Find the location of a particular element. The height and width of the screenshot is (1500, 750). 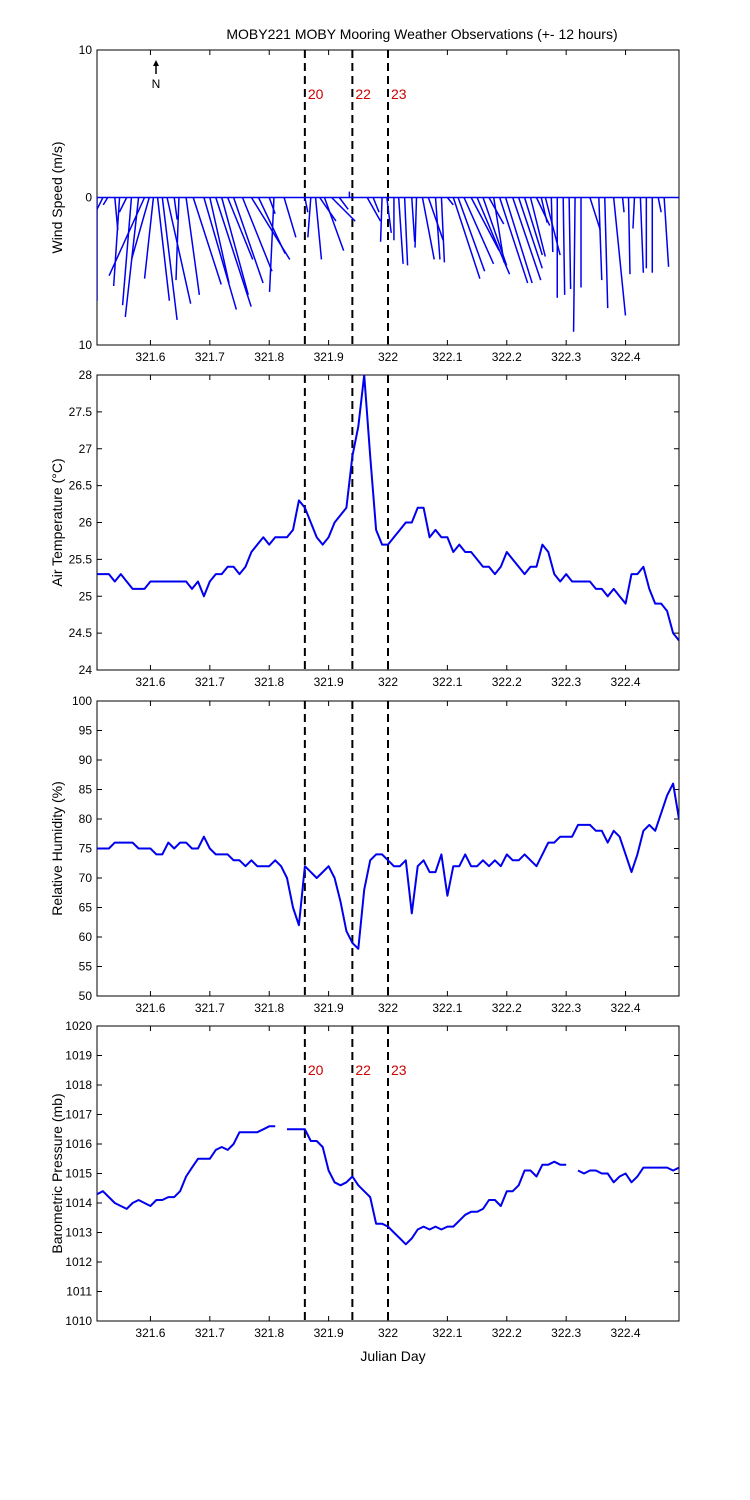

y-tick-label: 27 is located at coordinates (86, 449).